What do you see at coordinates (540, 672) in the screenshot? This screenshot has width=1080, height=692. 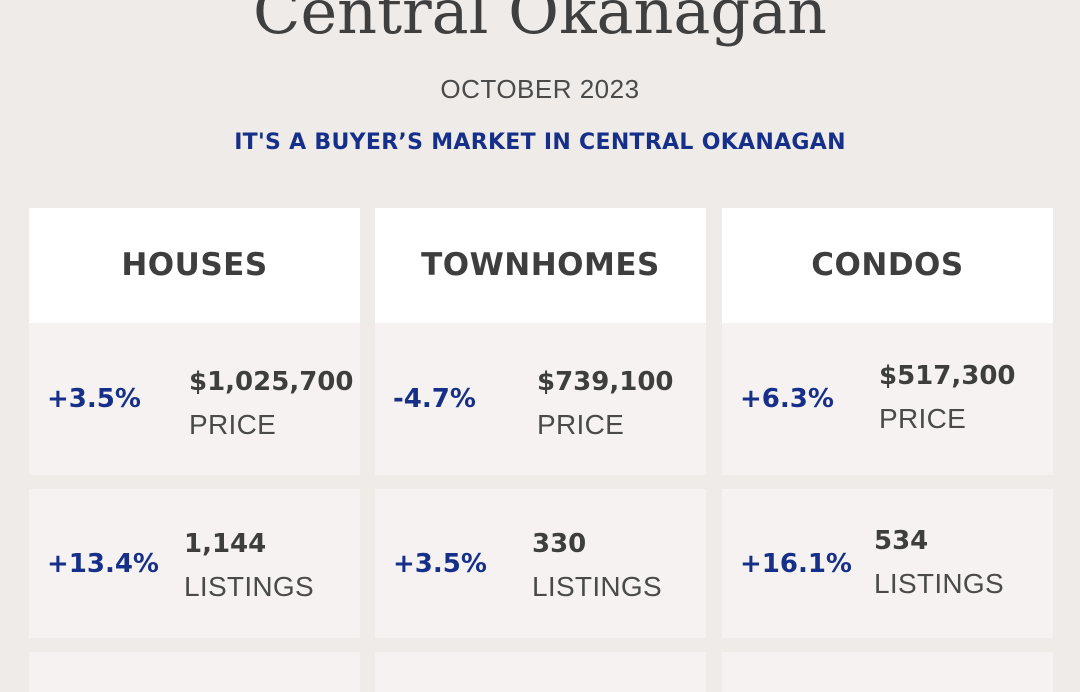 I see `townhomes-extra-card` at bounding box center [540, 672].